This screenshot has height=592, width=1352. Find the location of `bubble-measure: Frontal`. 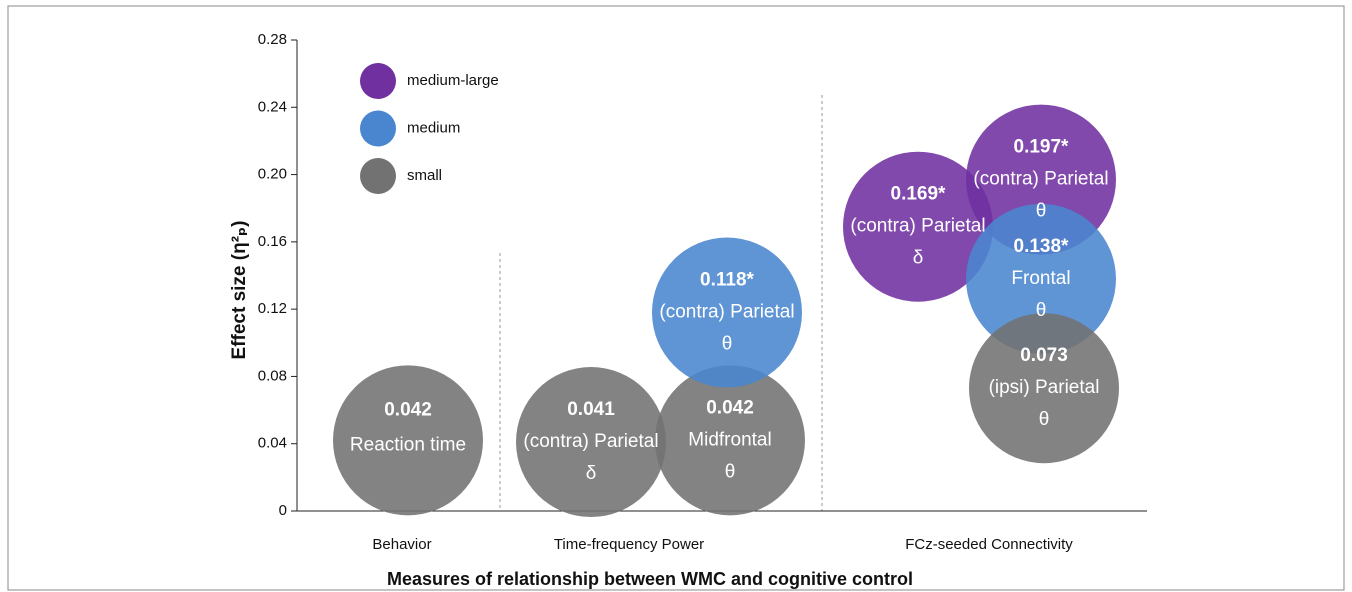

bubble-measure: Frontal is located at coordinates (1040, 278).